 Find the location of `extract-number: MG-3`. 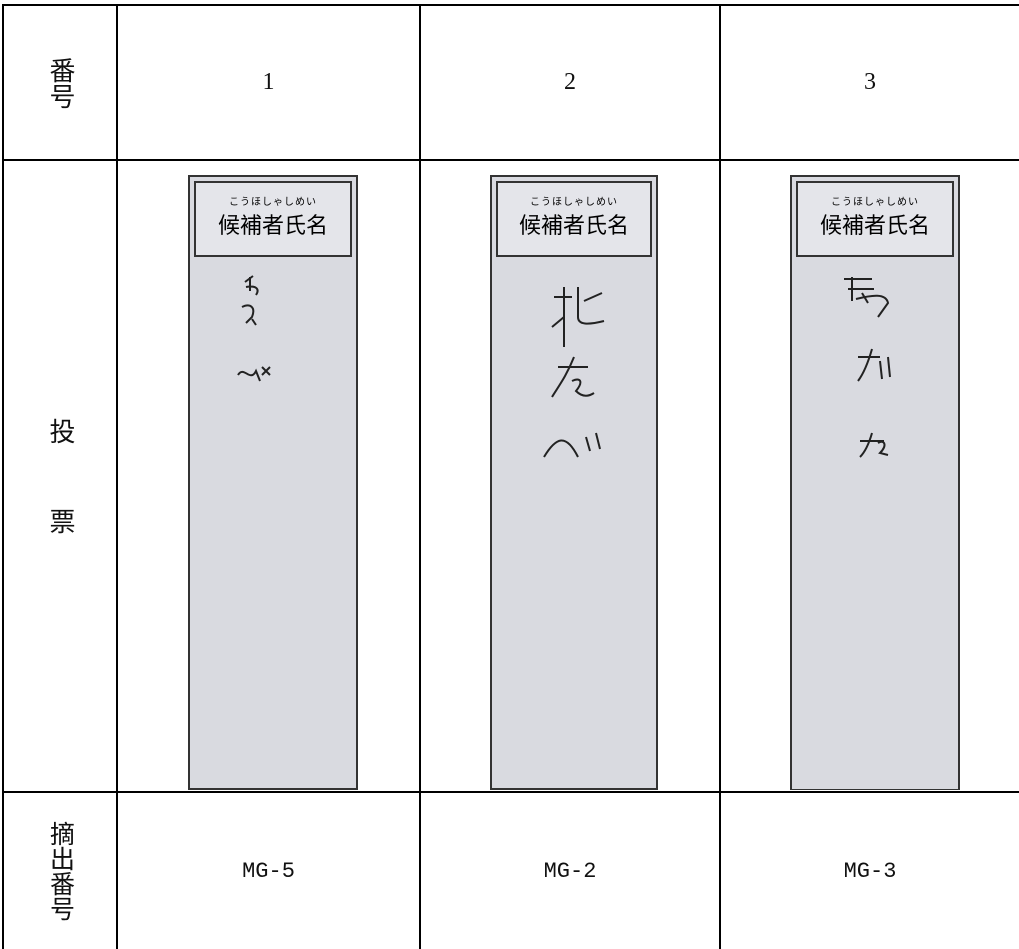

extract-number: MG-3 is located at coordinates (870, 871).